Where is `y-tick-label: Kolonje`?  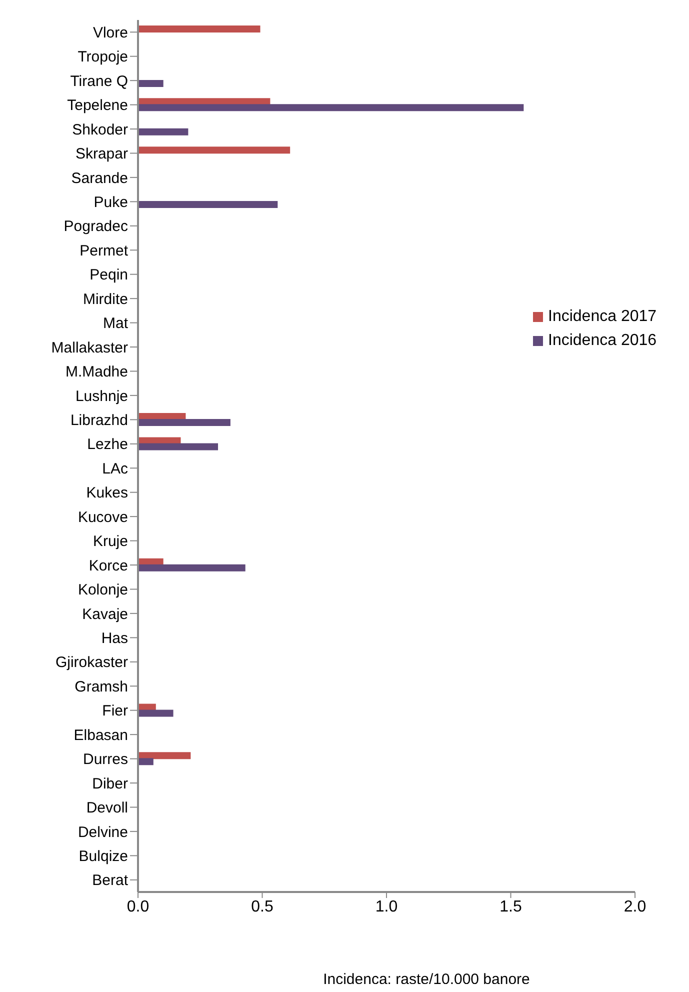 y-tick-label: Kolonje is located at coordinates (103, 590).